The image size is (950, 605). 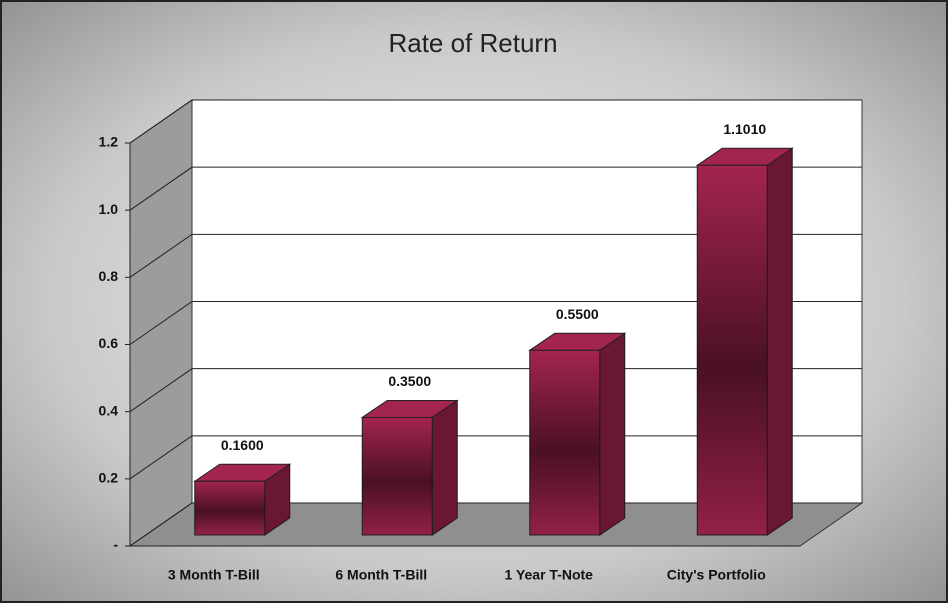 What do you see at coordinates (109, 478) in the screenshot?
I see `y-tick-label: 0.2` at bounding box center [109, 478].